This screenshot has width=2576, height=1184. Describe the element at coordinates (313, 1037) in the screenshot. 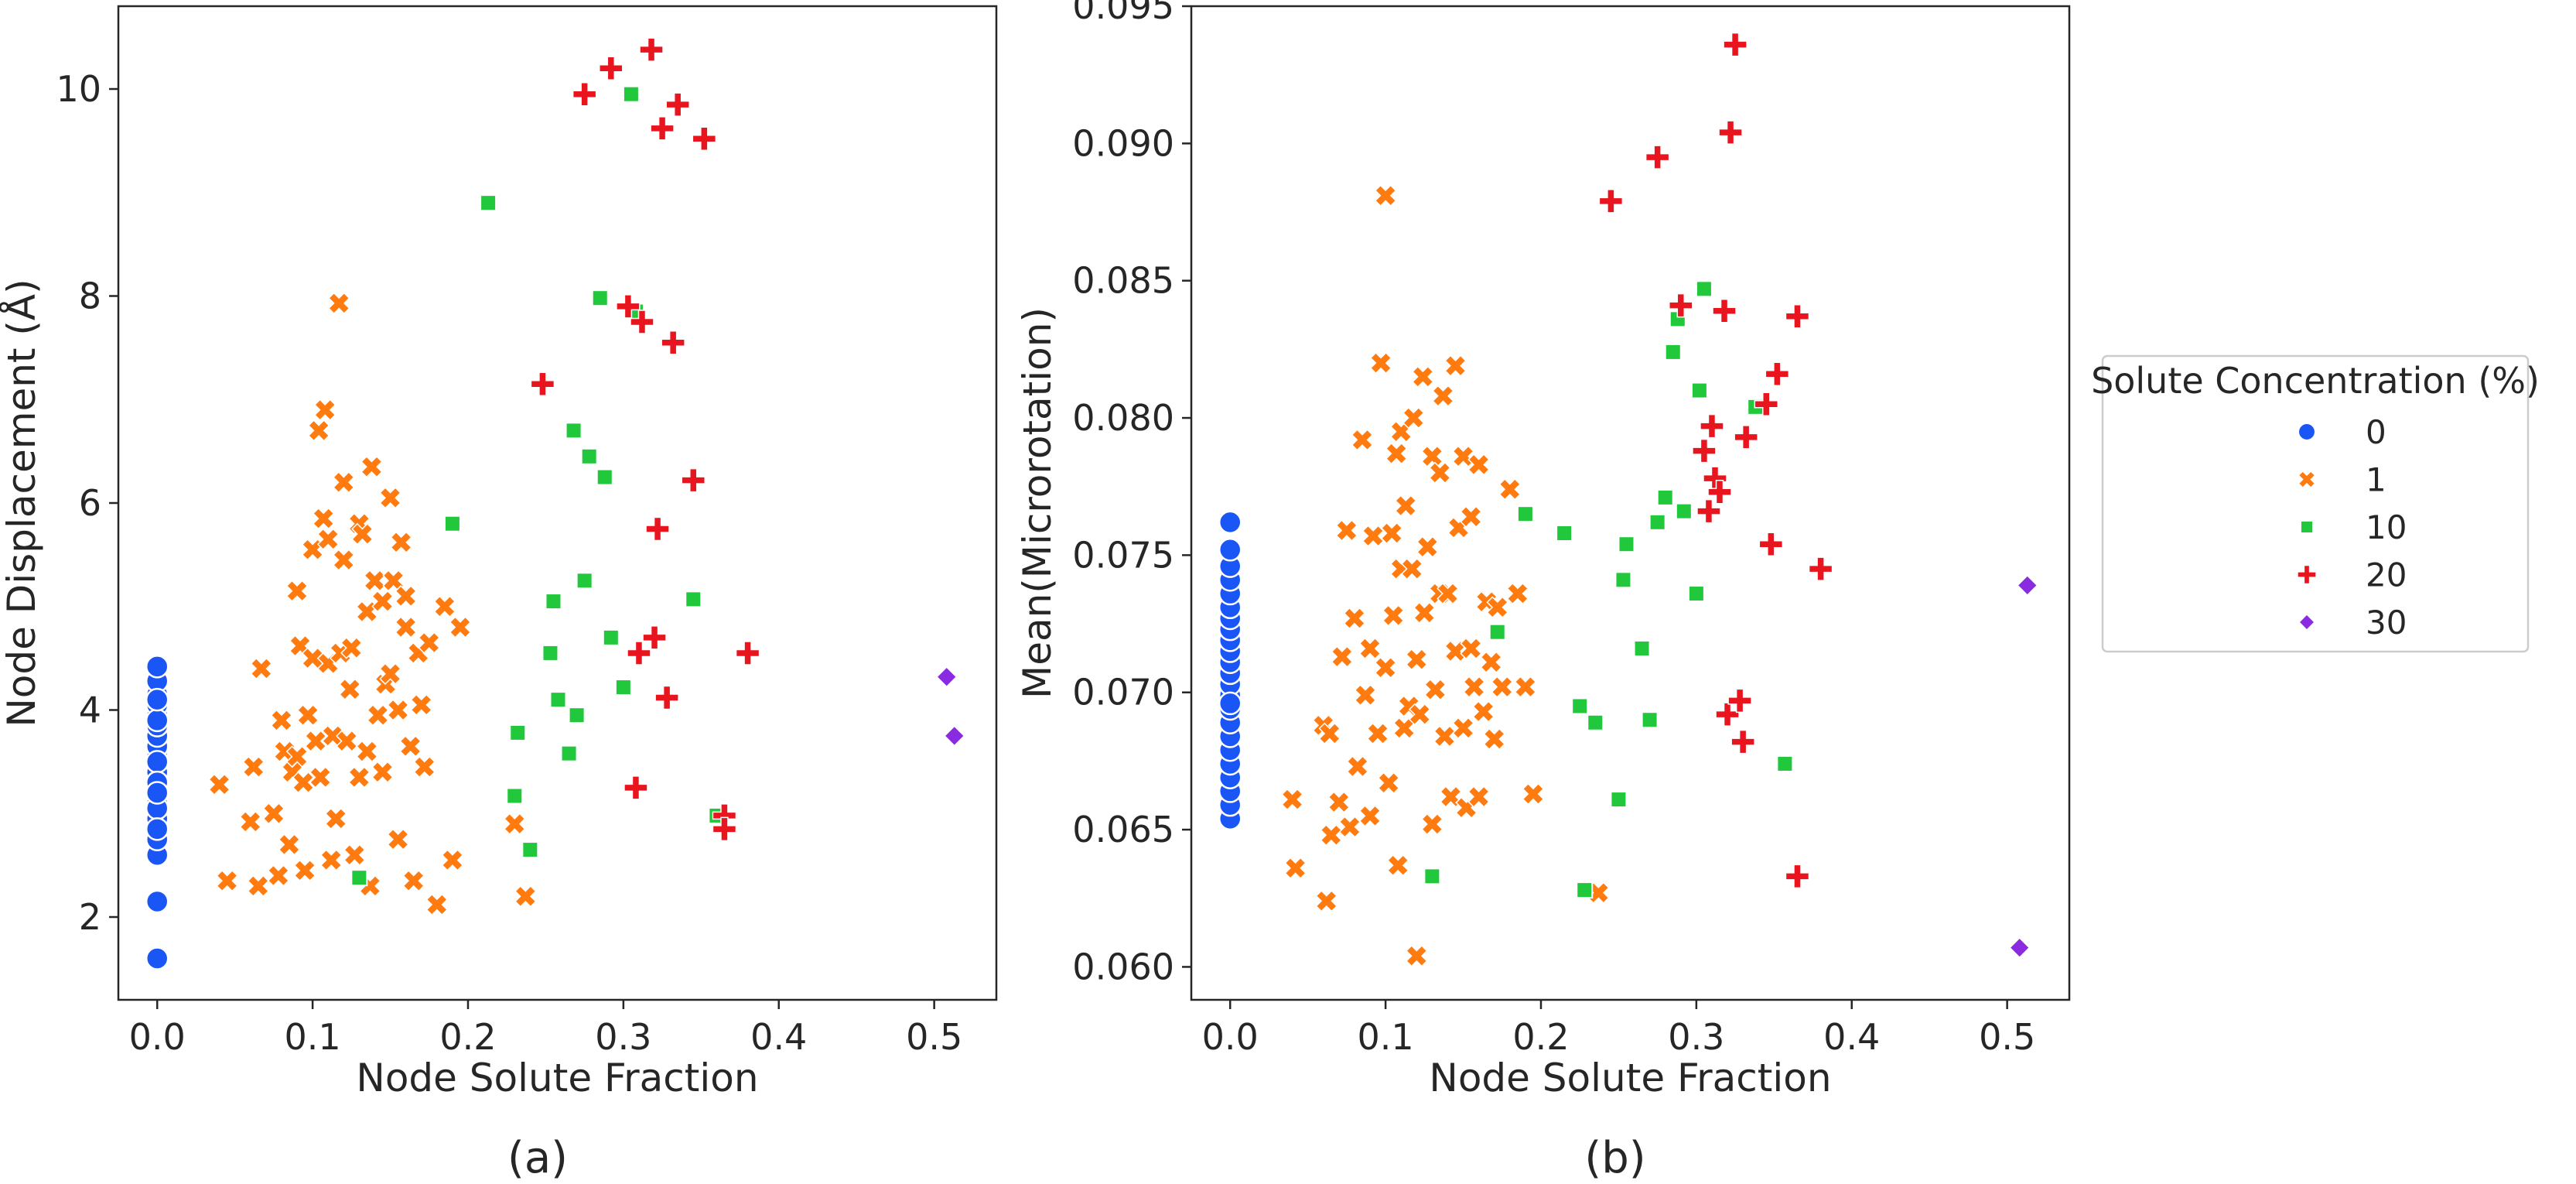

I see `panel-a-x-tick-label: 0.1` at that location.